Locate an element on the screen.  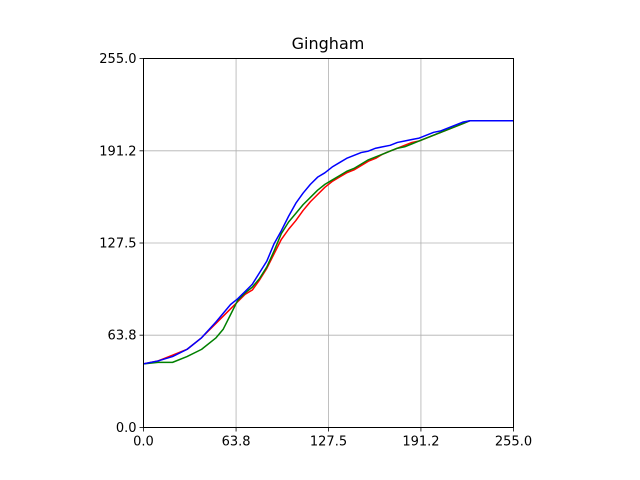
x-tick-label: 127.5 is located at coordinates (328, 442).